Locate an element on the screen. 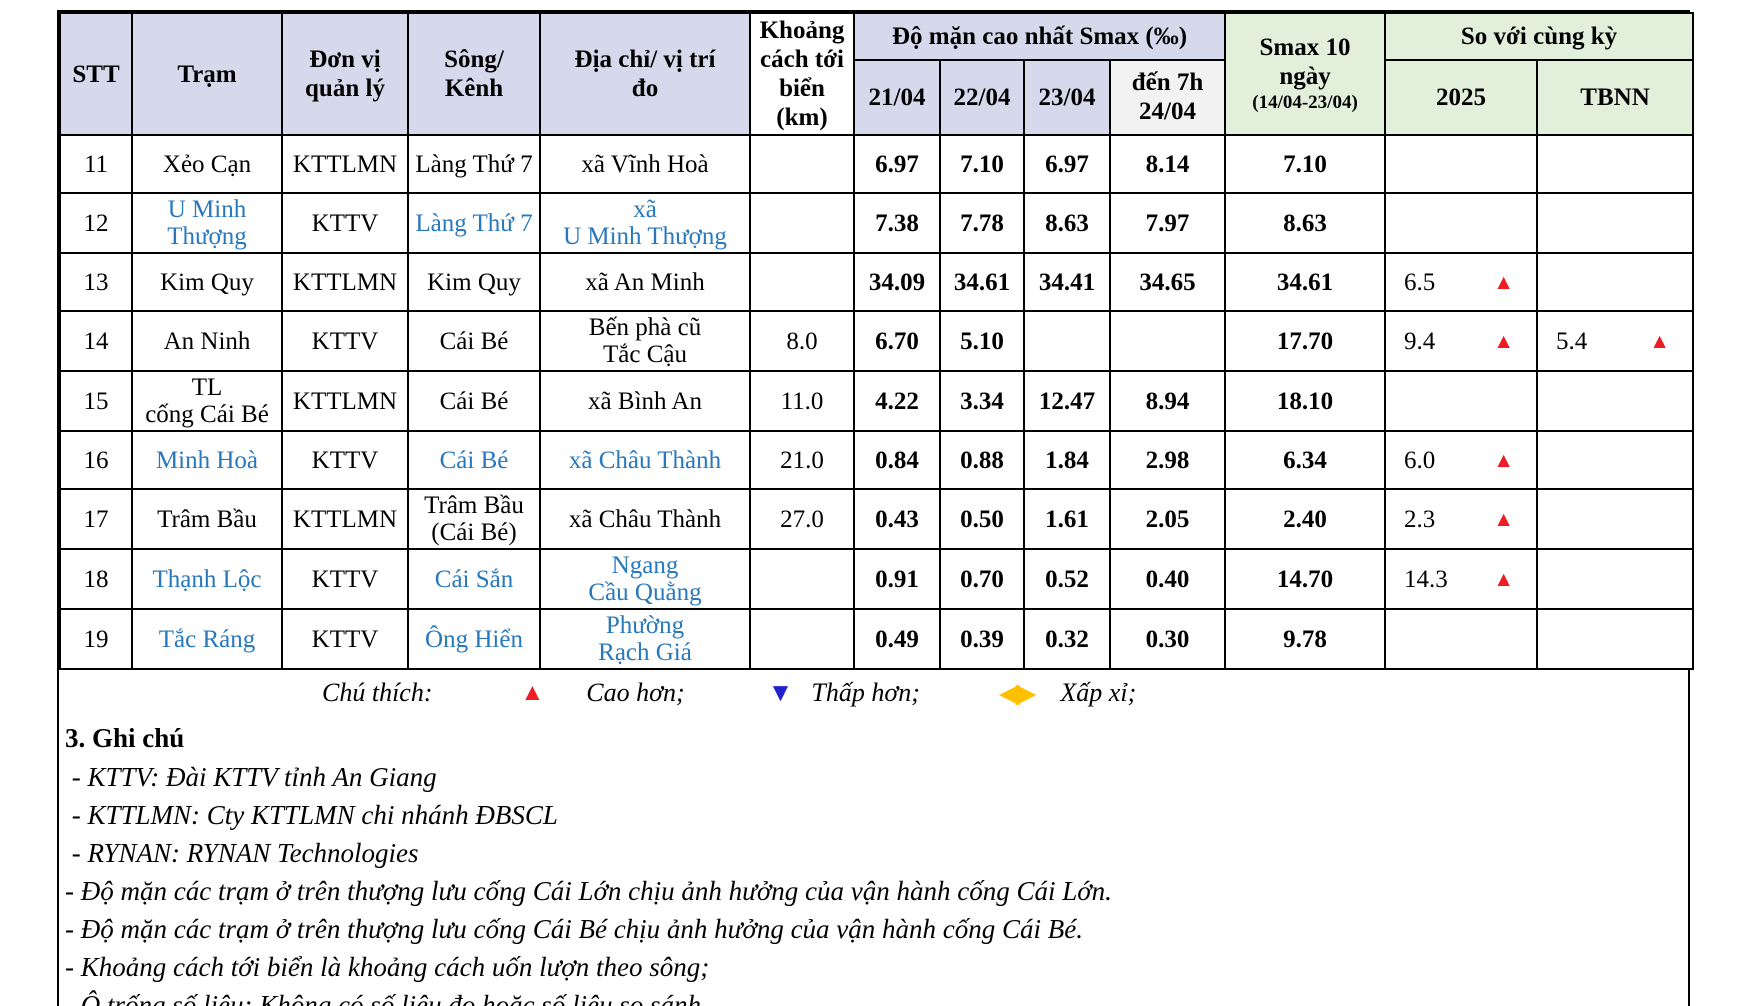  cell-smax10: 17.70 is located at coordinates (1305, 341).